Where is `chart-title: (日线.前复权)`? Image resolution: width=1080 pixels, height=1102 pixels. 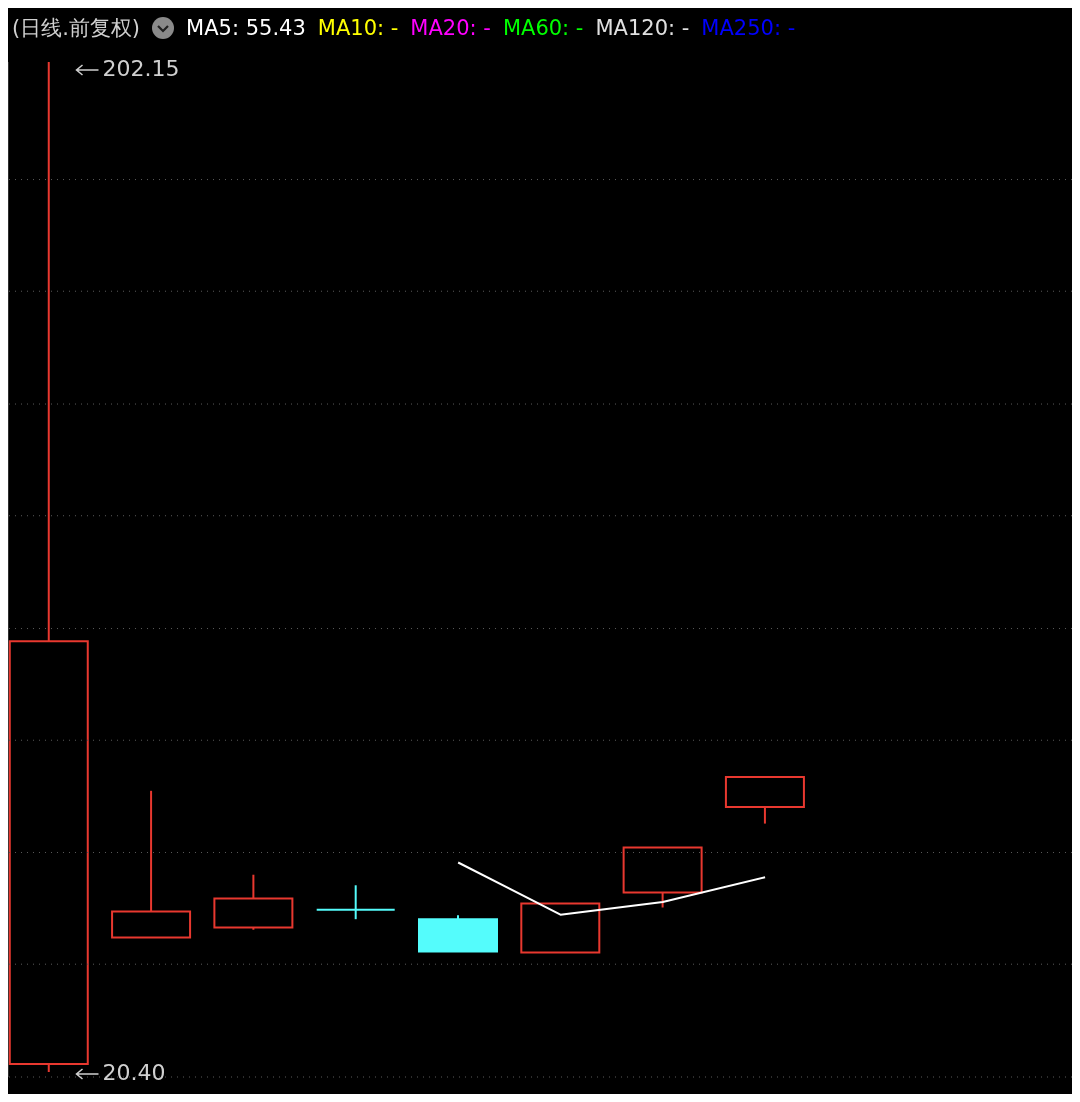
chart-title: (日线.前复权) is located at coordinates (76, 28).